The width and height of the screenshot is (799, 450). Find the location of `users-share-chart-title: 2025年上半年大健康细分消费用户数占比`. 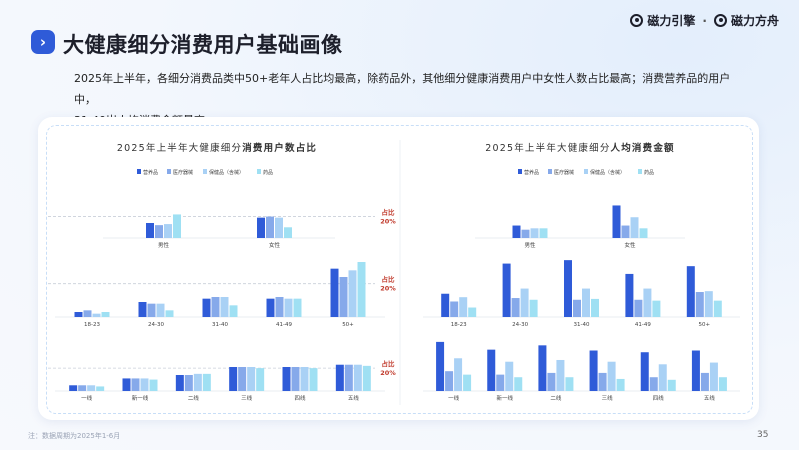

users-share-chart-title: 2025年上半年大健康细分消费用户数占比 is located at coordinates (217, 148).